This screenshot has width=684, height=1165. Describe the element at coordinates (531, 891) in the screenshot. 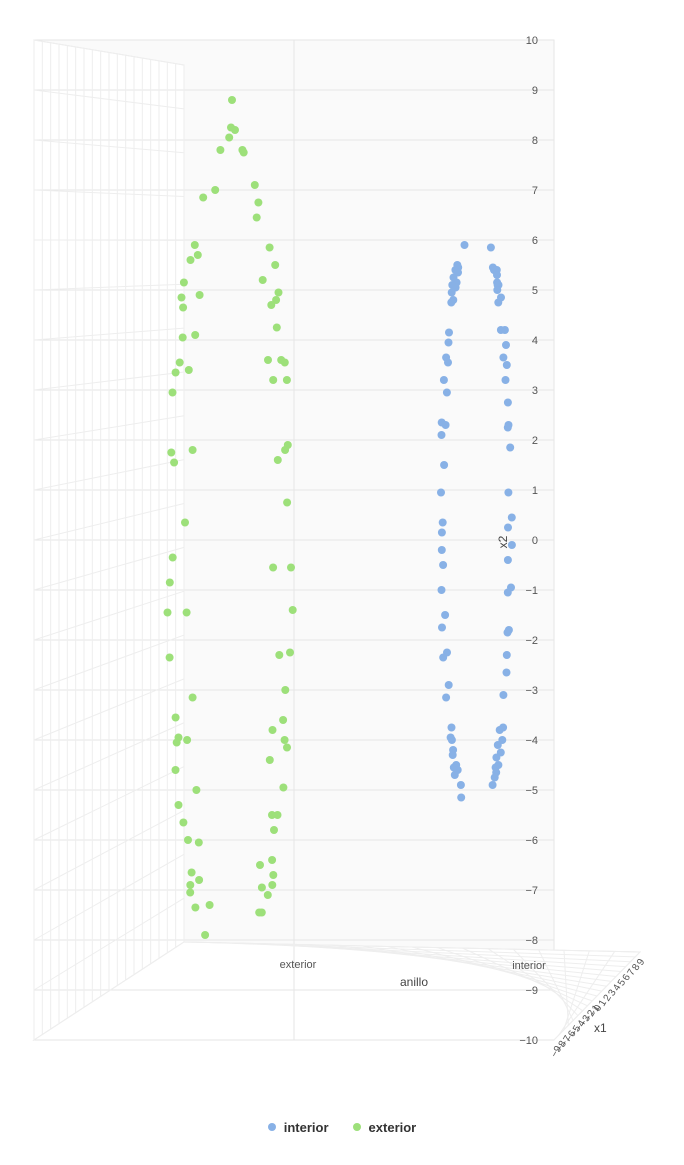

I see `y-tick-label: −7` at that location.